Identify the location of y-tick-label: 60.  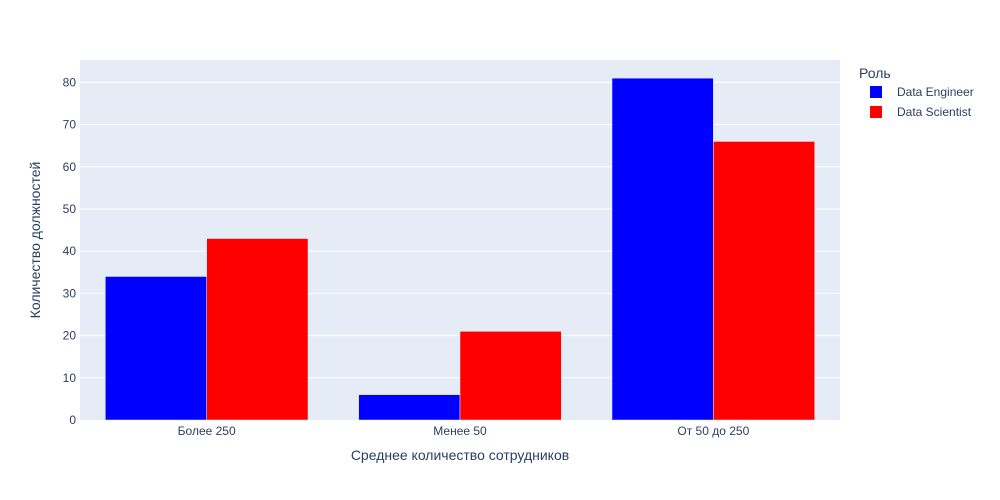
(70, 167).